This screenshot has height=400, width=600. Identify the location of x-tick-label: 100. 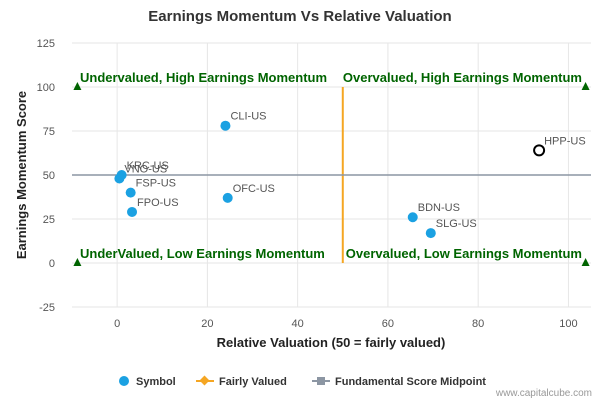
(568, 324).